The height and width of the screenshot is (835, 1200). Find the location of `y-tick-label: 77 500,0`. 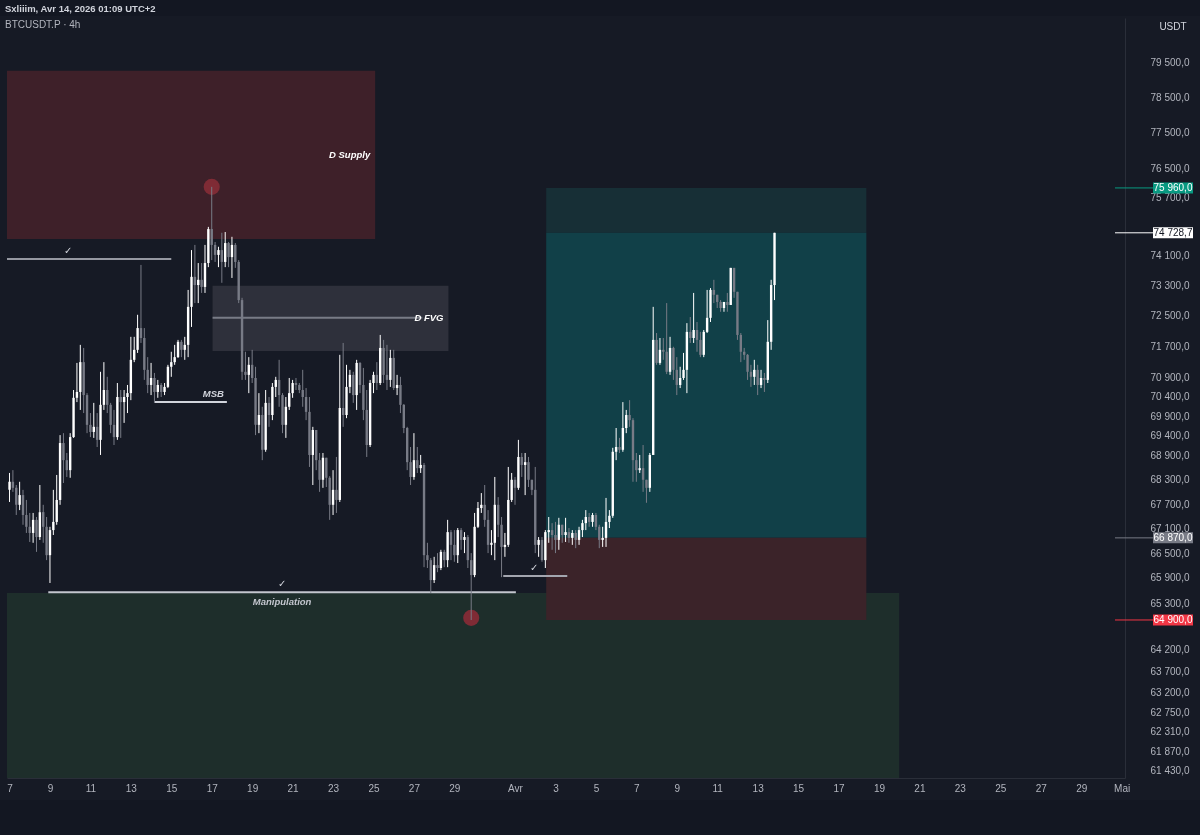

y-tick-label: 77 500,0 is located at coordinates (1170, 133).